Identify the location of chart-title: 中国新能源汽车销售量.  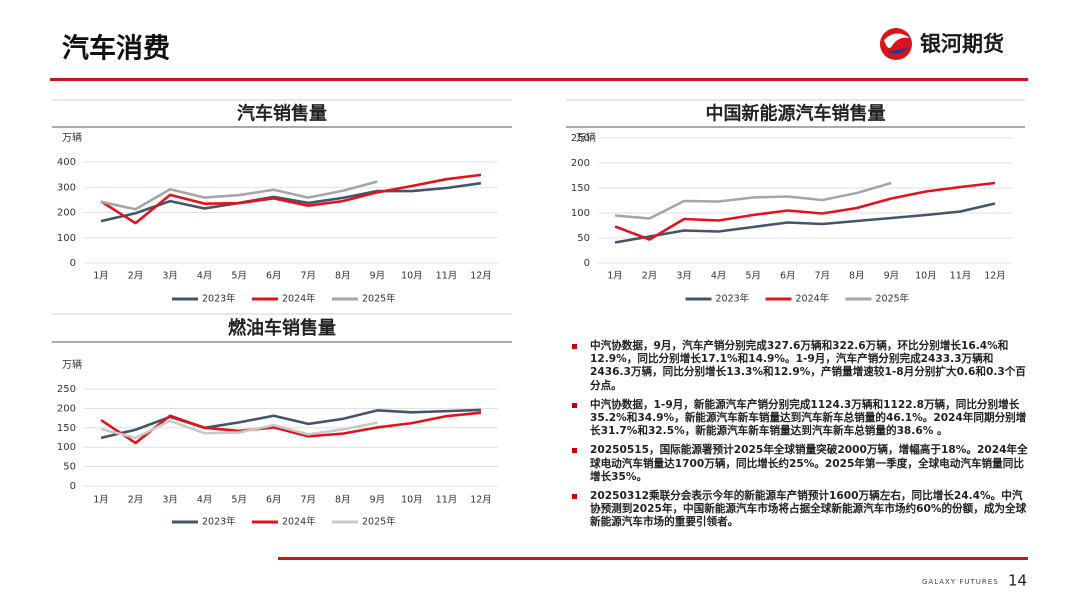
(796, 114).